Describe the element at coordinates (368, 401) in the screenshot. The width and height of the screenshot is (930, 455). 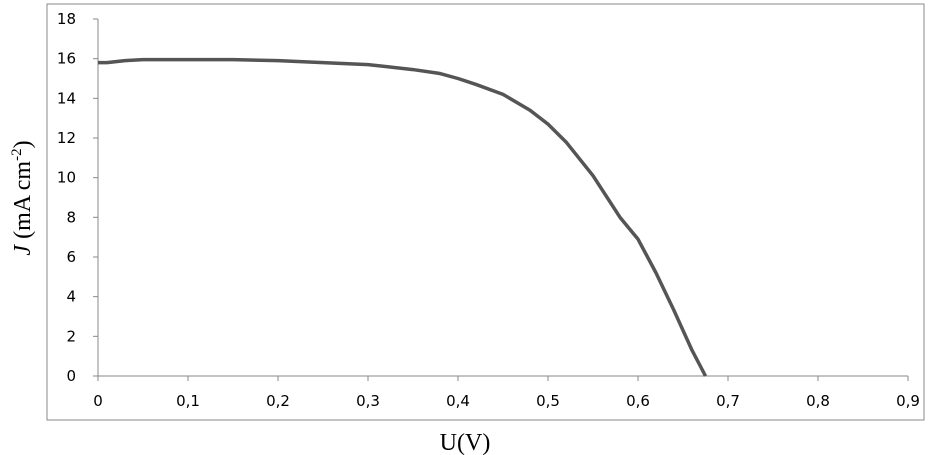
I see `x-tick-label: 0,3` at that location.